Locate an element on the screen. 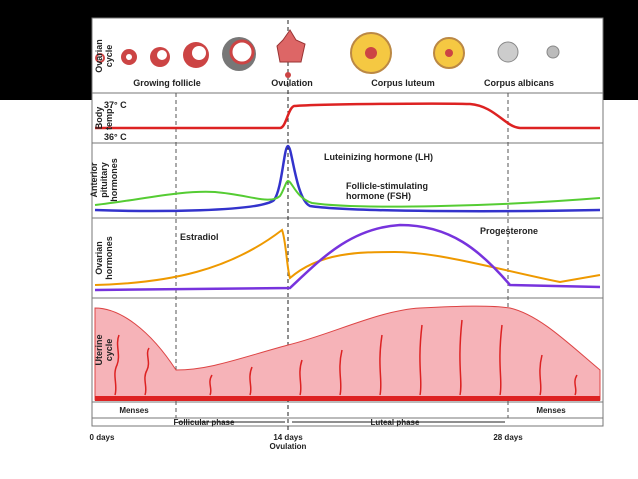  temperature-curve is located at coordinates (347, 116).